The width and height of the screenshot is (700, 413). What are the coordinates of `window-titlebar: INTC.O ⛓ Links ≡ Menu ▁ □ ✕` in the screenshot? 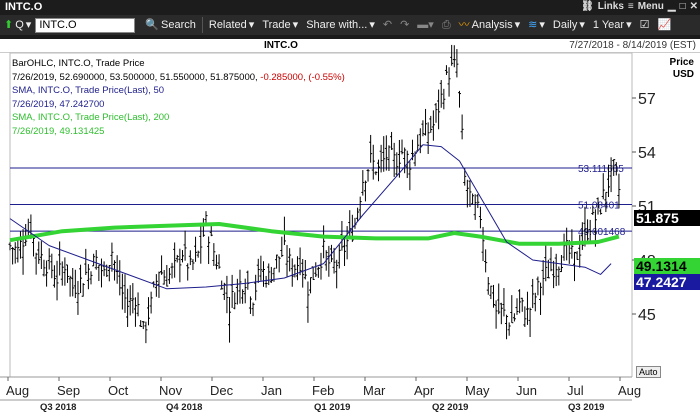 It's located at (350, 7).